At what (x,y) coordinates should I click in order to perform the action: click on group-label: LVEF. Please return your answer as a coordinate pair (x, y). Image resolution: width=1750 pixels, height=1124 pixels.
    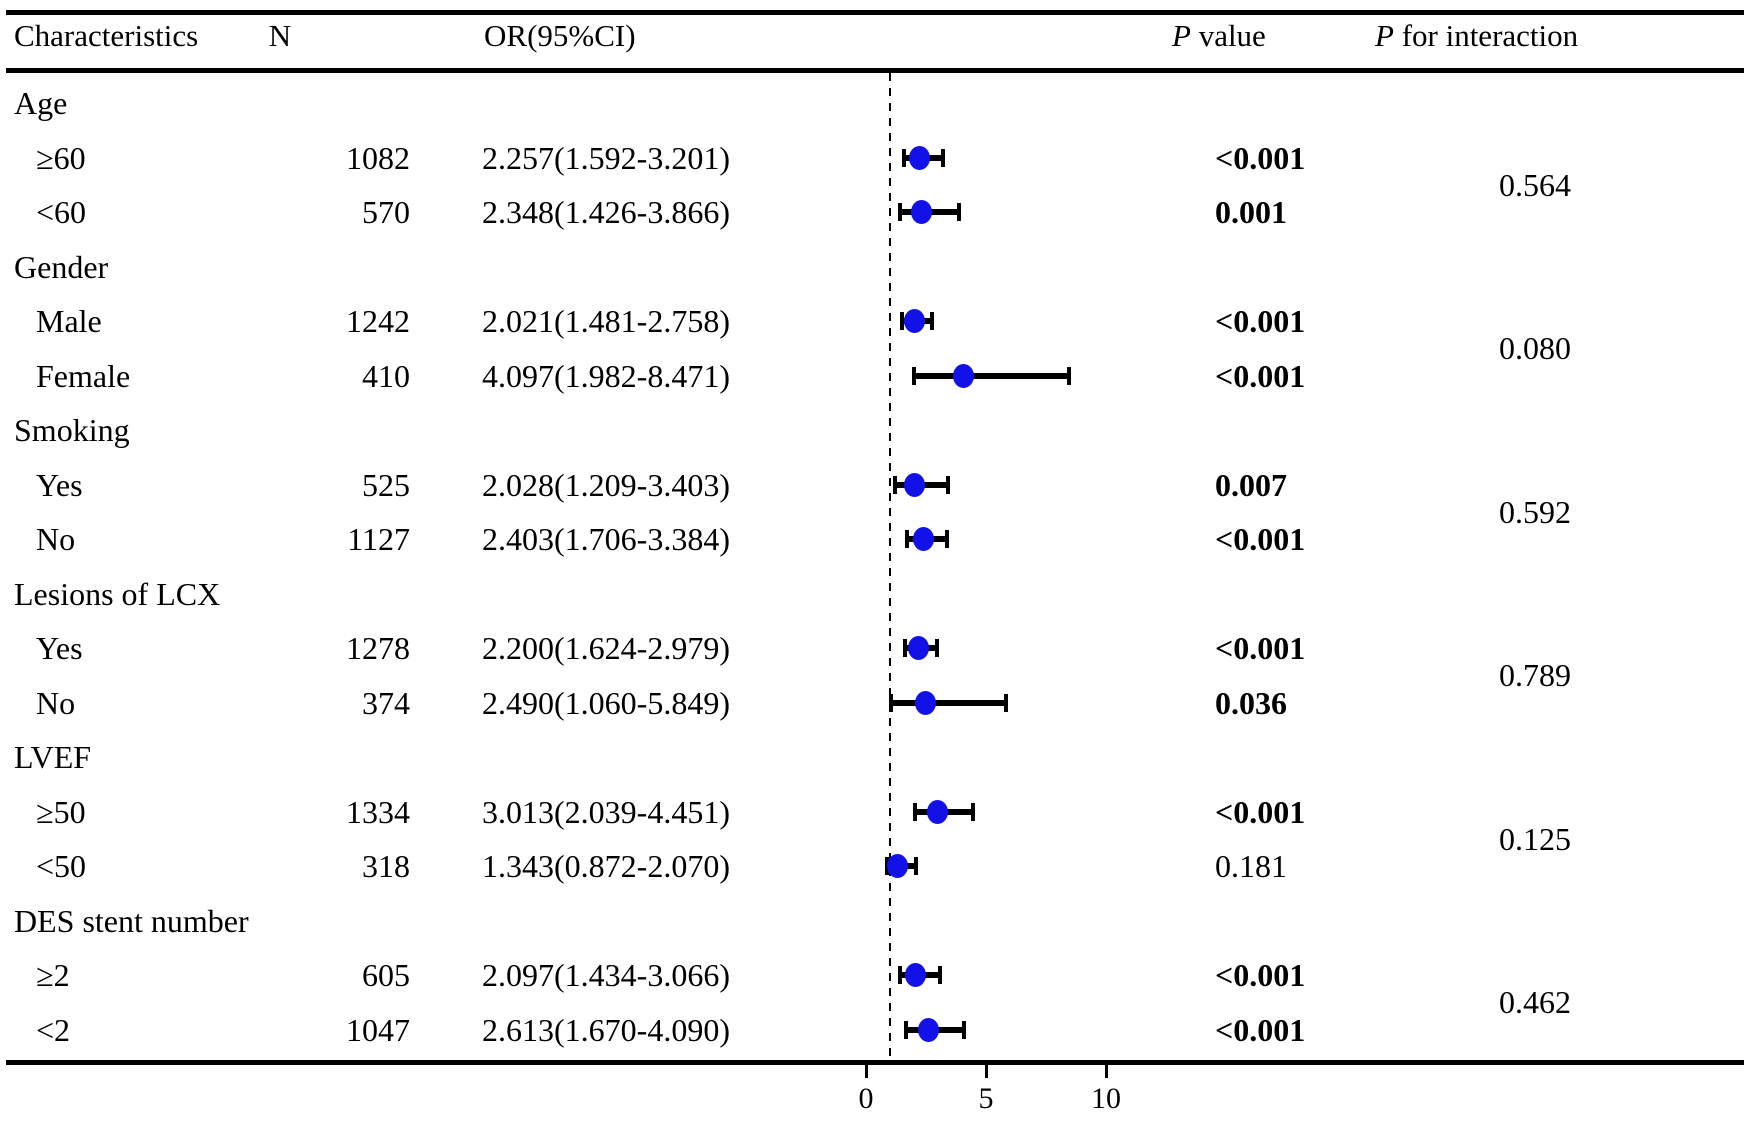
    Looking at the image, I should click on (53, 757).